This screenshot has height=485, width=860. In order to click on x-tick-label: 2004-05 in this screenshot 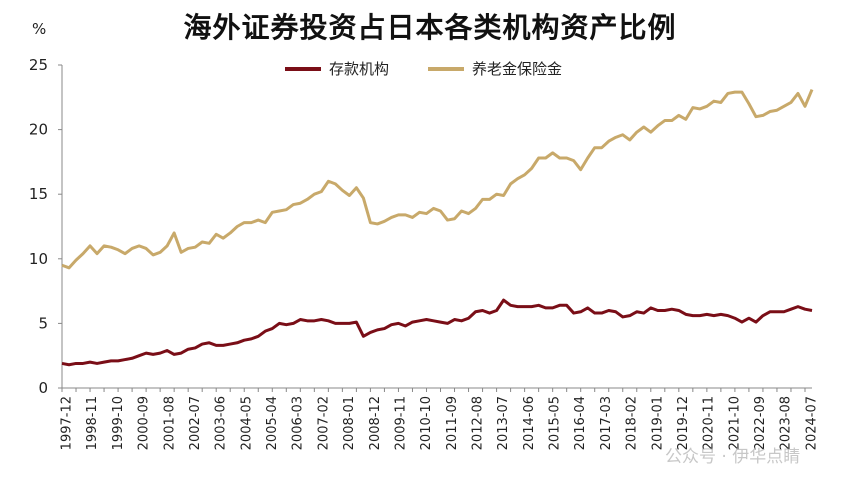, I will do `click(246, 423)`.